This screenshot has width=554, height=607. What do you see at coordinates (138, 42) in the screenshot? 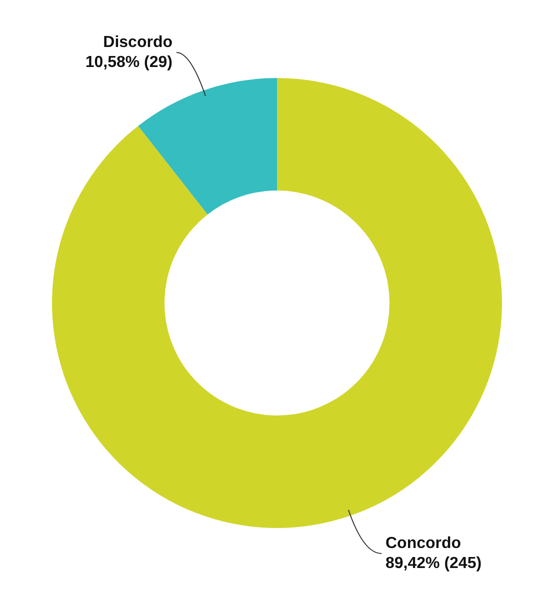
I see `slice-label: Discordo` at bounding box center [138, 42].